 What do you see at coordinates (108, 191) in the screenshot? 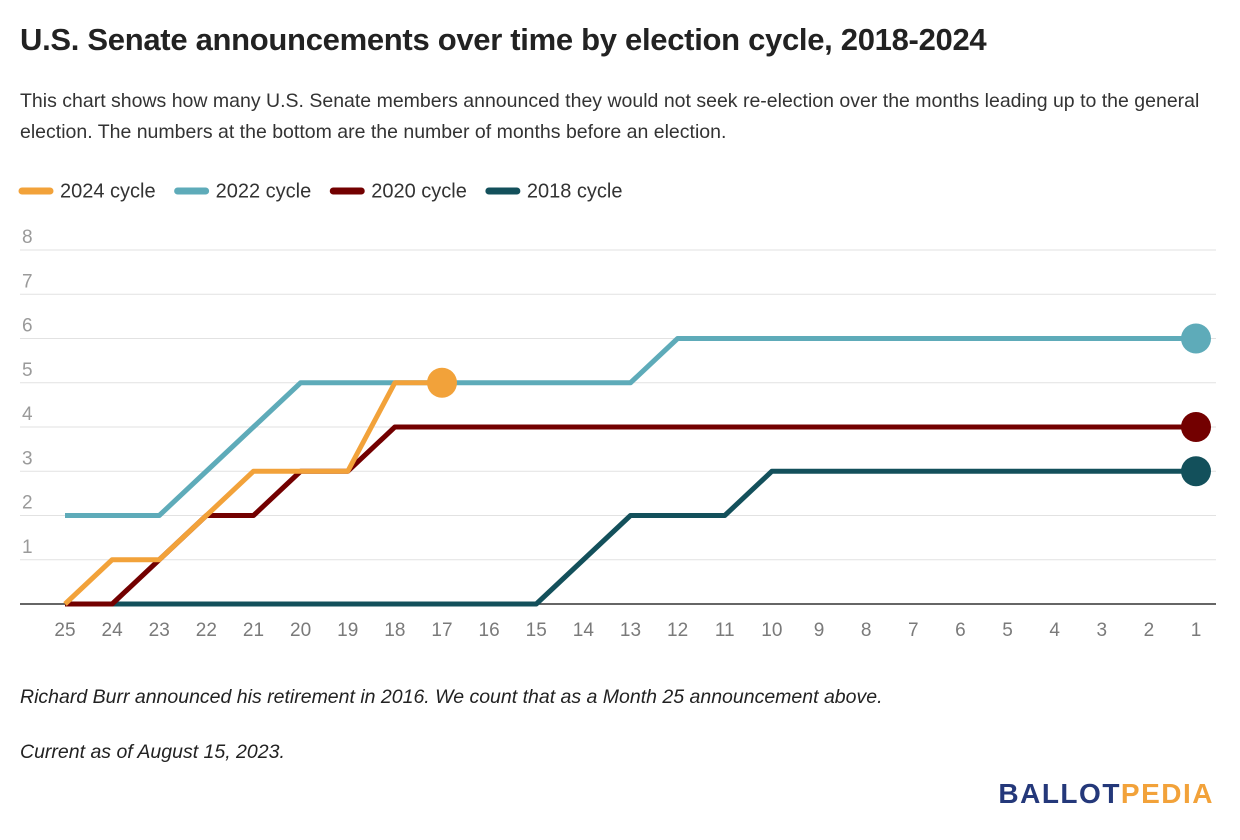
I see `legend-label: 2024 cycle` at bounding box center [108, 191].